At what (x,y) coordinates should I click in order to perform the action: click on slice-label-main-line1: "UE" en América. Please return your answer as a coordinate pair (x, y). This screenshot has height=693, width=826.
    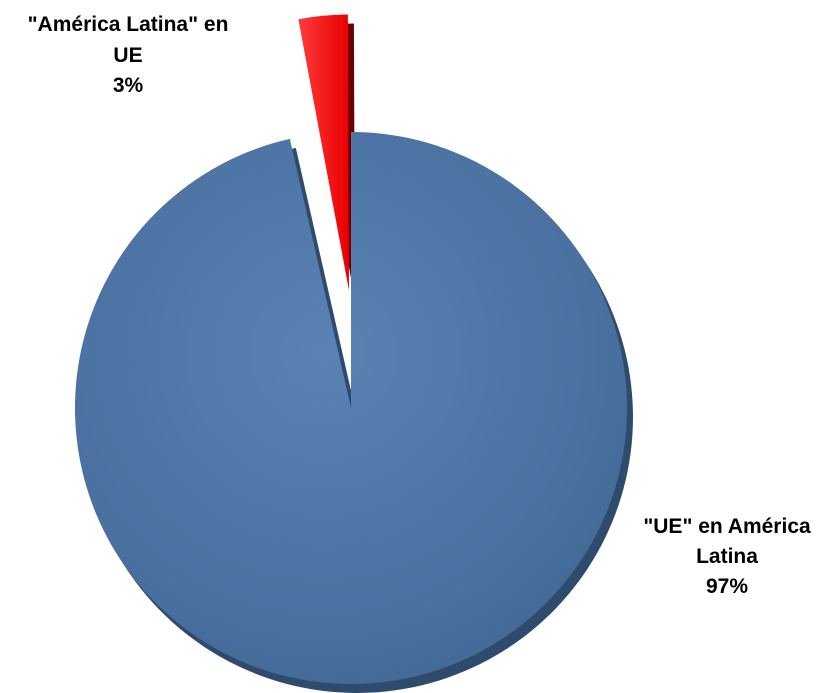
    Looking at the image, I should click on (727, 526).